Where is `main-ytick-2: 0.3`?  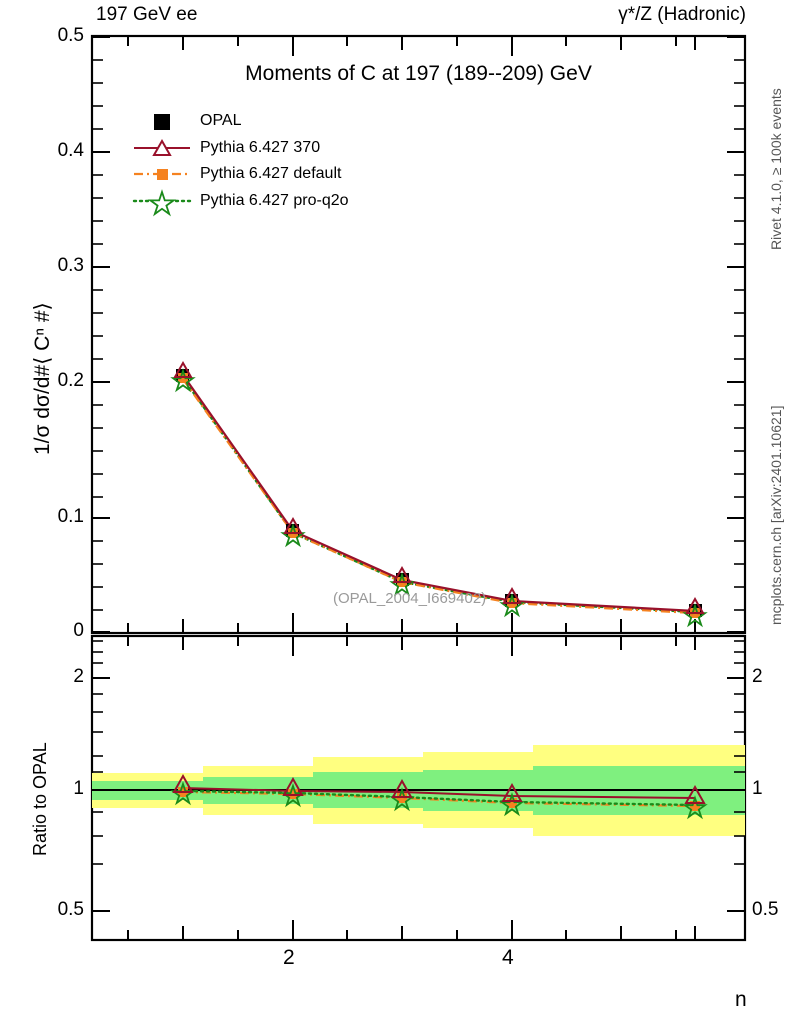 main-ytick-2: 0.3 is located at coordinates (70, 265).